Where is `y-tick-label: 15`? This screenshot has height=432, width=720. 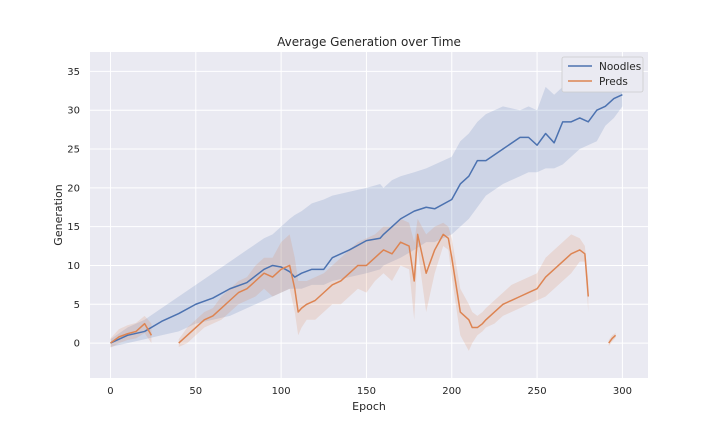
y-tick-label: 15 is located at coordinates (73, 227).